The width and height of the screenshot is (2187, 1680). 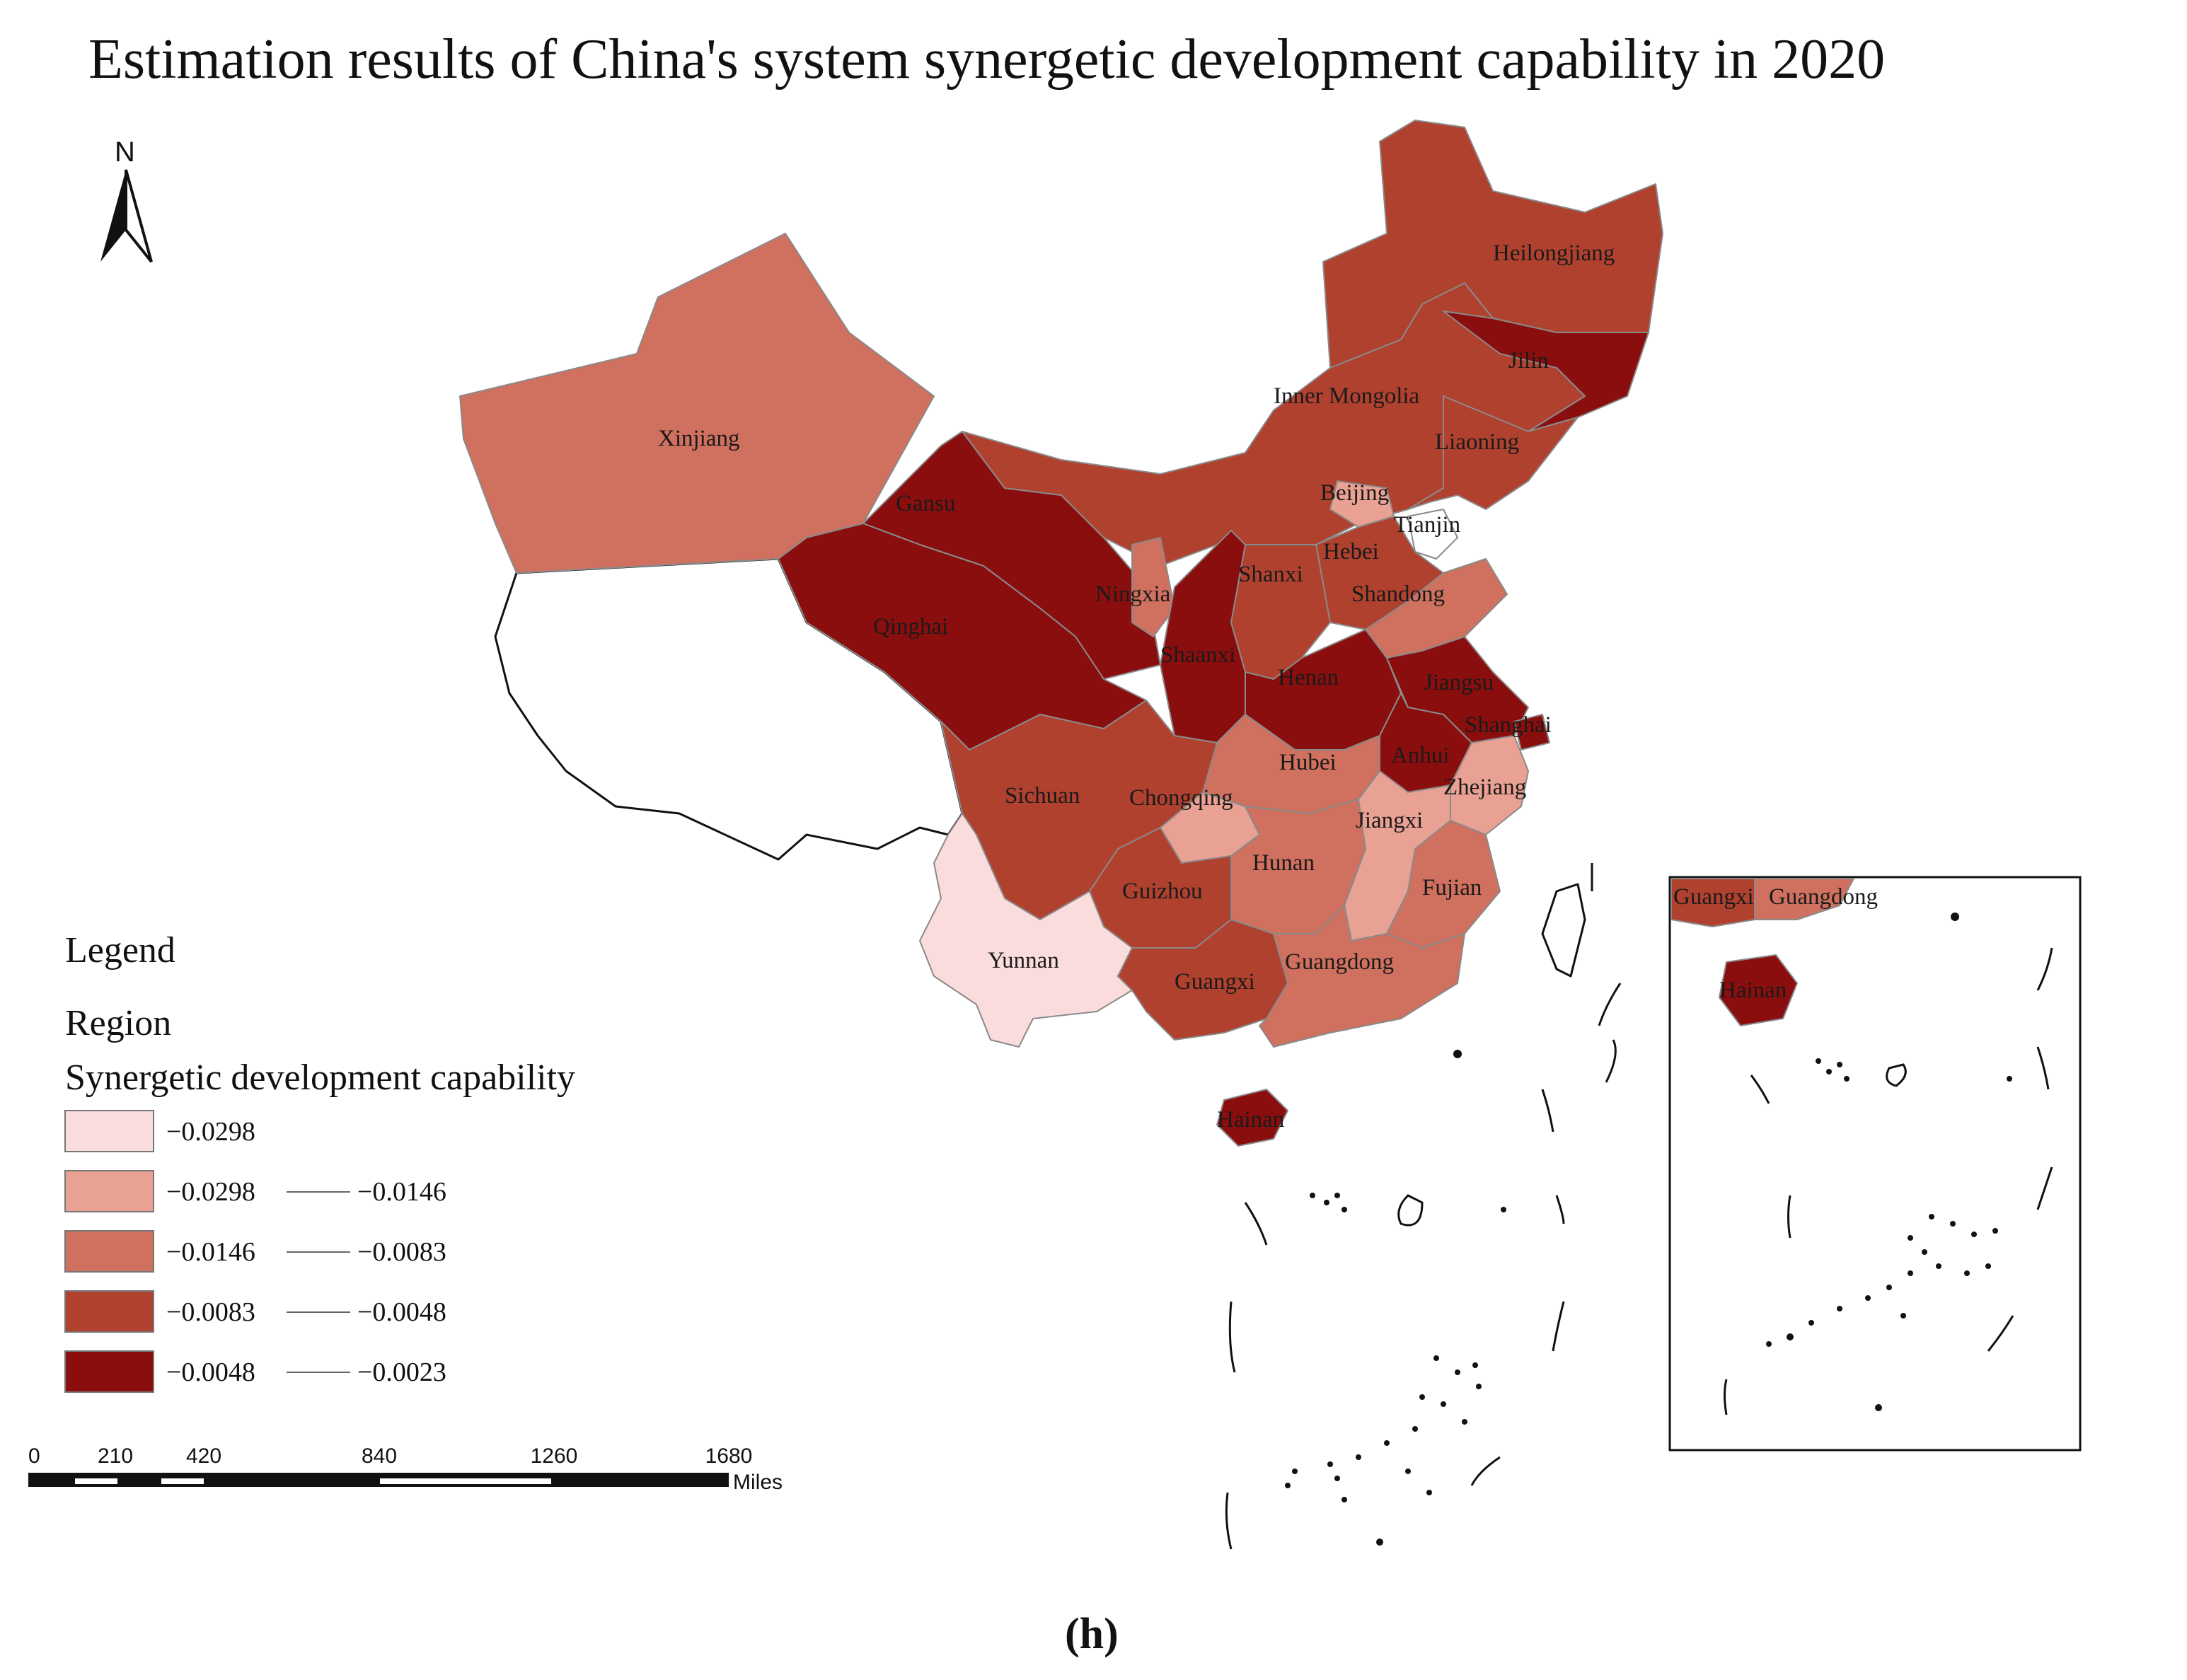 What do you see at coordinates (729, 1456) in the screenshot?
I see `scale-tick-label: 1680` at bounding box center [729, 1456].